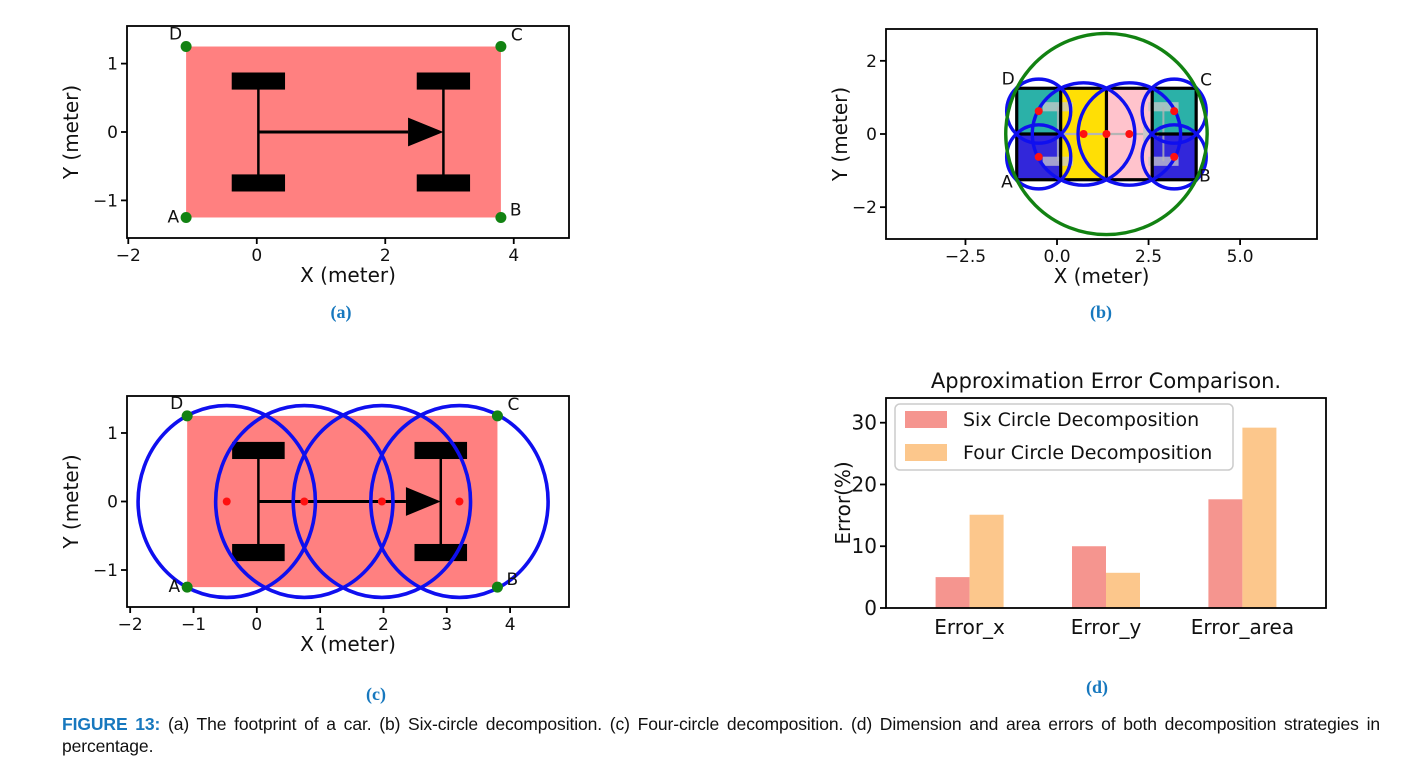 Image resolution: width=1427 pixels, height=783 pixels. I want to click on subcaption-a: (a), so click(341, 312).